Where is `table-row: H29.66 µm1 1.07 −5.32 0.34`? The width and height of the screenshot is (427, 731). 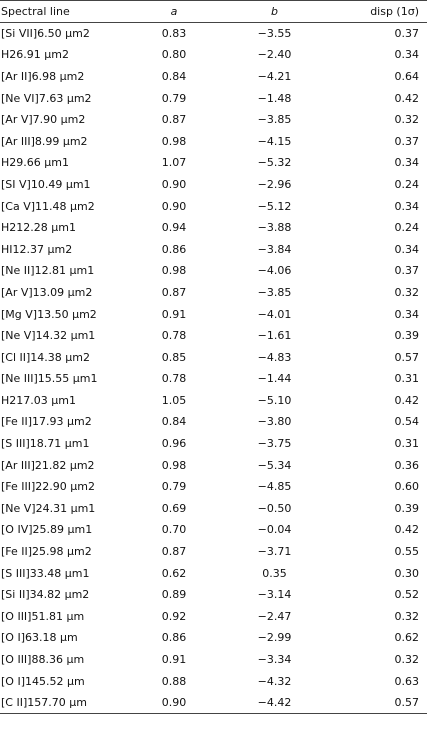 table-row: H29.66 µm1 1.07 −5.32 0.34 is located at coordinates (213, 163).